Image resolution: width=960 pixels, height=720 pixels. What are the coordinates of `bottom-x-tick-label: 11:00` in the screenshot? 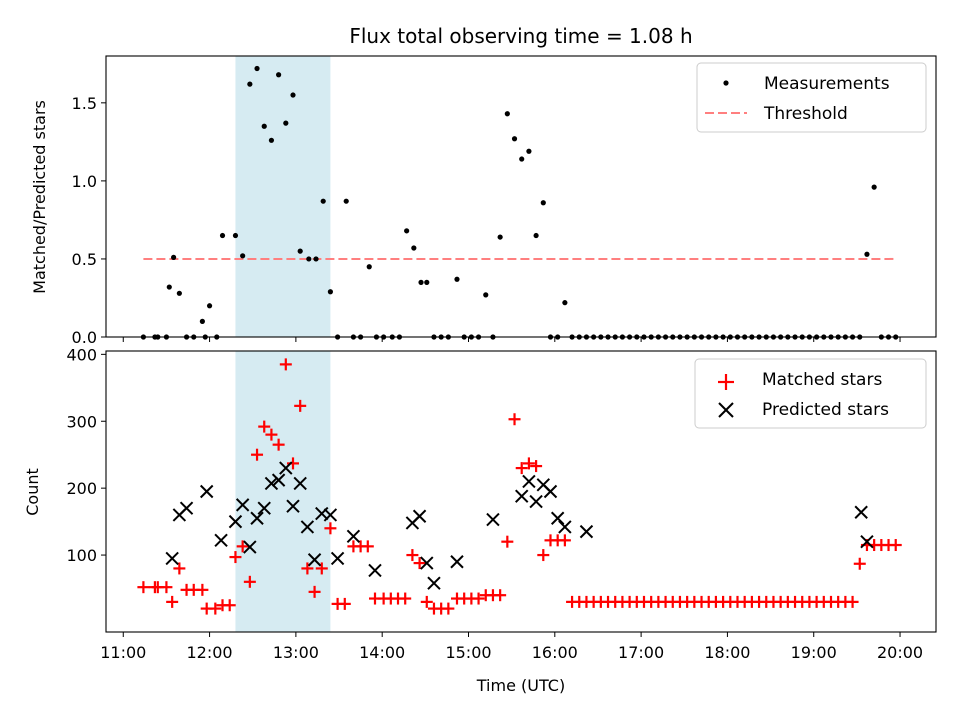 It's located at (123, 652).